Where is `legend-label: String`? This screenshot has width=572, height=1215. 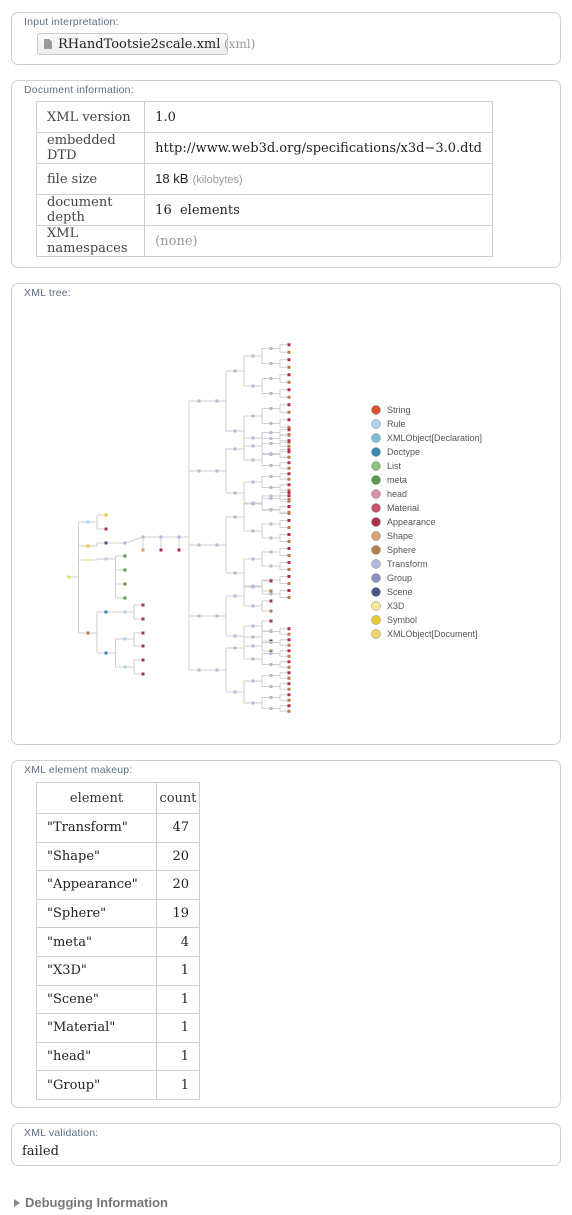 legend-label: String is located at coordinates (399, 410).